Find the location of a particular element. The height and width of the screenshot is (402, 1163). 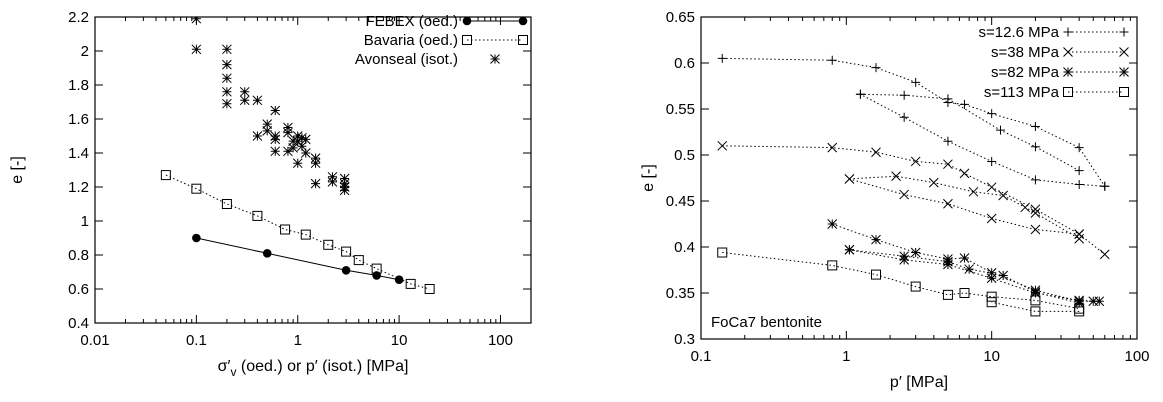

y-tick-label: 0.35 is located at coordinates (680, 293).